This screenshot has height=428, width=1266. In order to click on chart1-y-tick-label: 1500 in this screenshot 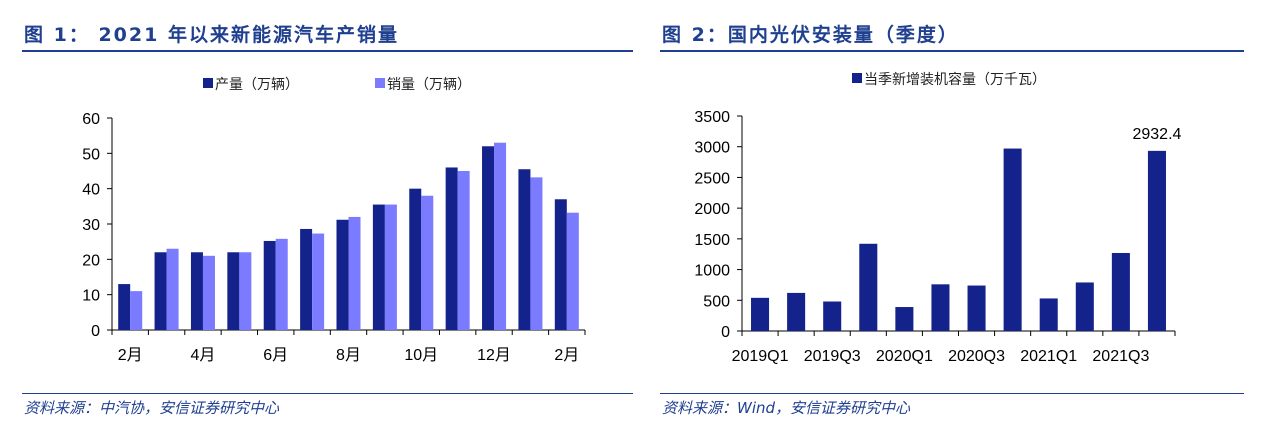, I will do `click(712, 240)`.